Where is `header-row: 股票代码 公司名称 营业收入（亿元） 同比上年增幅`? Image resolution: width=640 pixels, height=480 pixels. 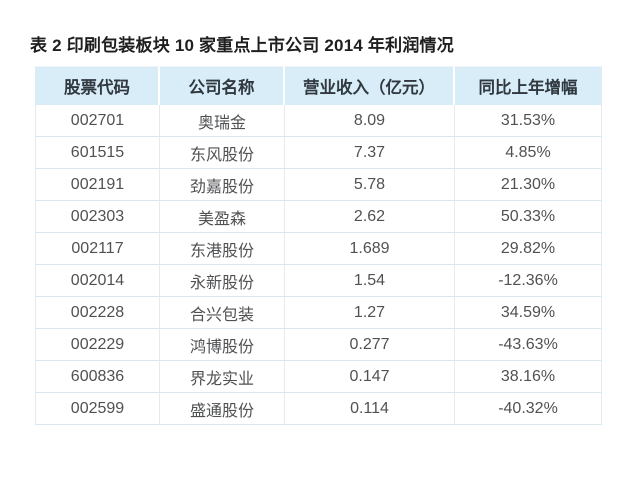 header-row: 股票代码 公司名称 营业收入（亿元） 同比上年增幅 is located at coordinates (318, 85).